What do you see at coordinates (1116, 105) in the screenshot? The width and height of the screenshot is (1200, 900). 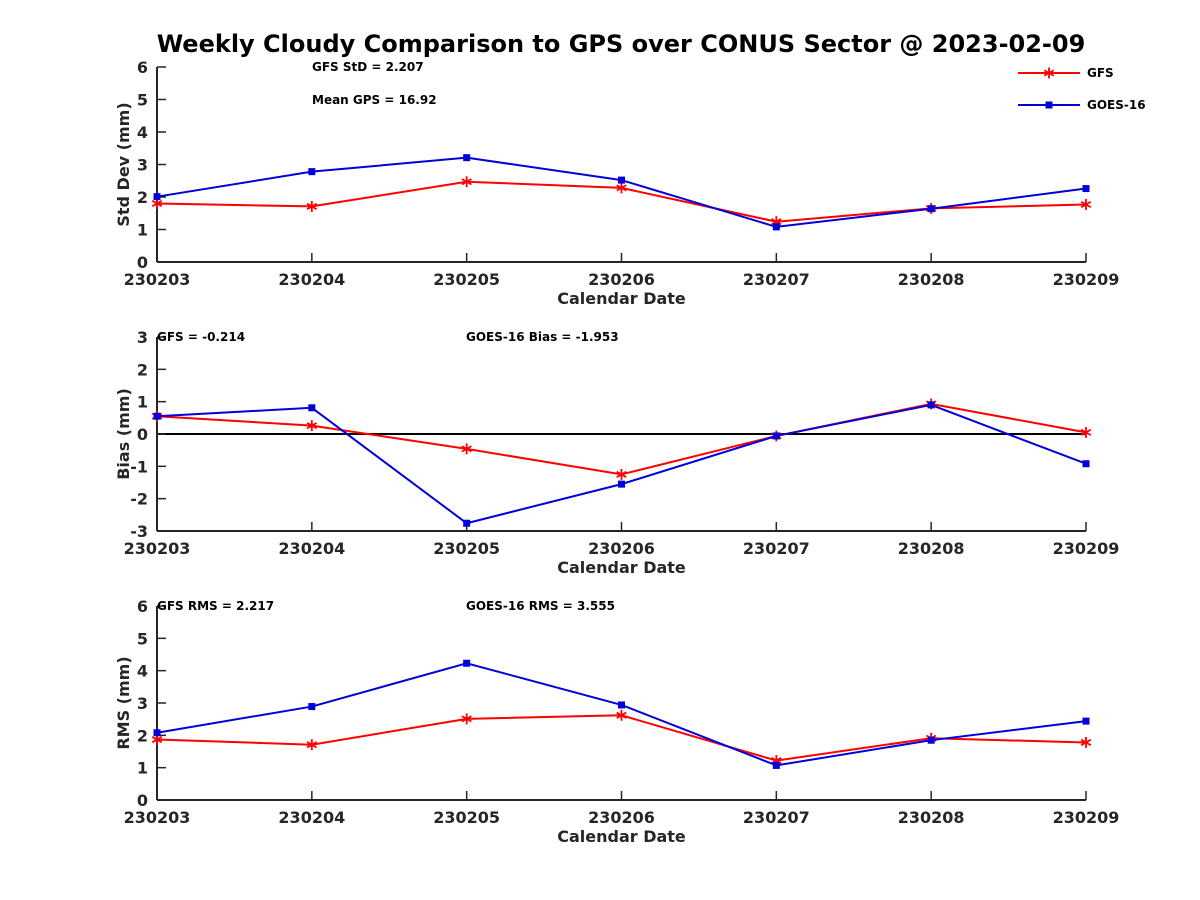 I see `legend-label: GOES-16` at bounding box center [1116, 105].